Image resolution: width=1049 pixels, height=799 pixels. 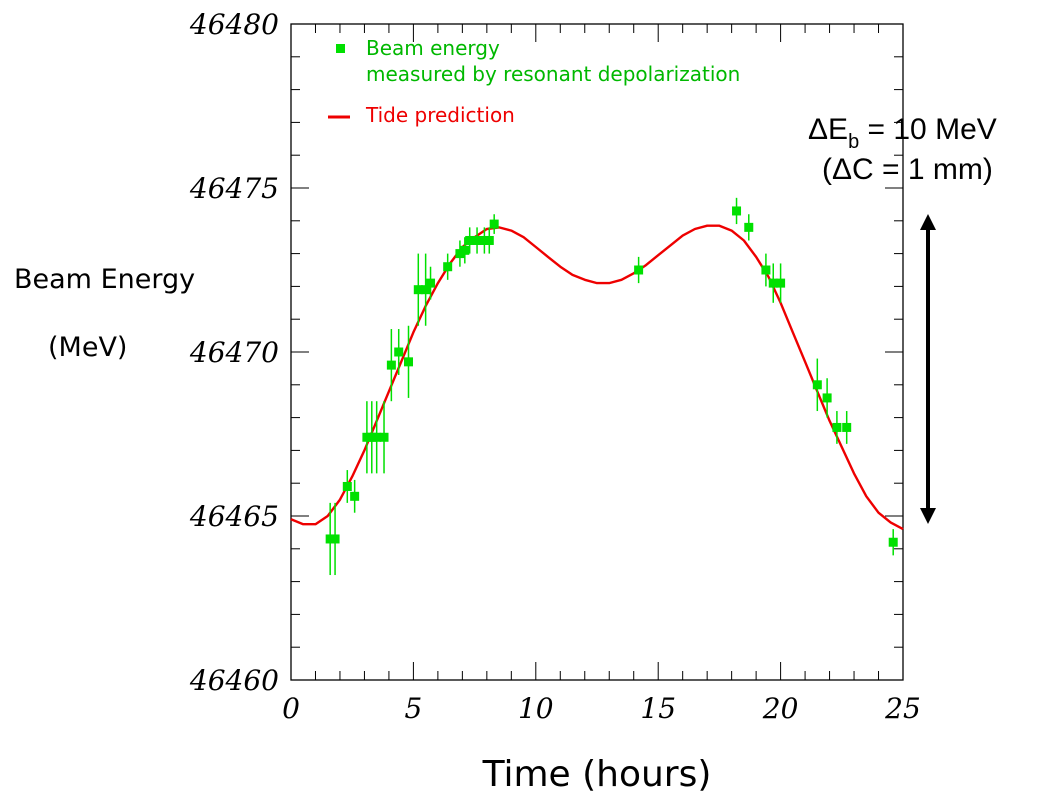 I want to click on x-tick-label: 0, so click(x=291, y=708).